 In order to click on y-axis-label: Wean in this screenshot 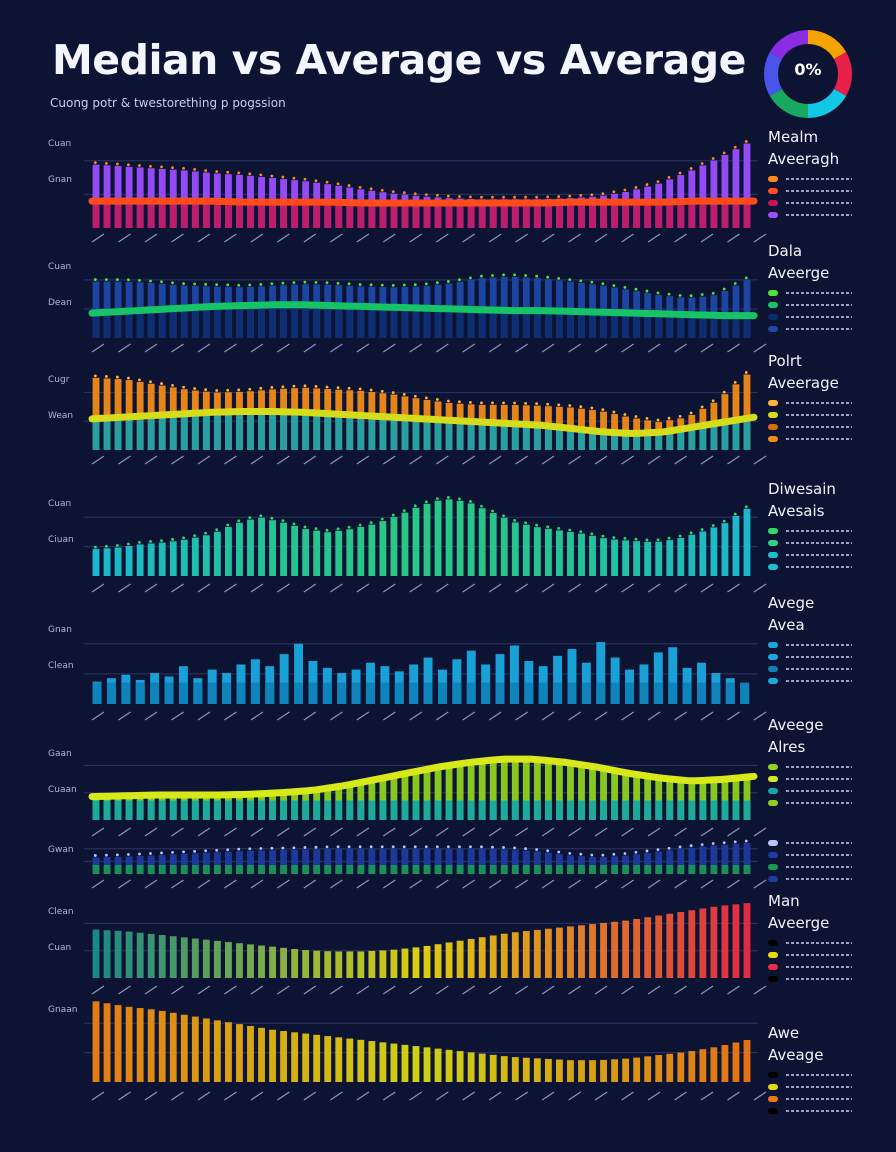, I will do `click(60, 416)`.